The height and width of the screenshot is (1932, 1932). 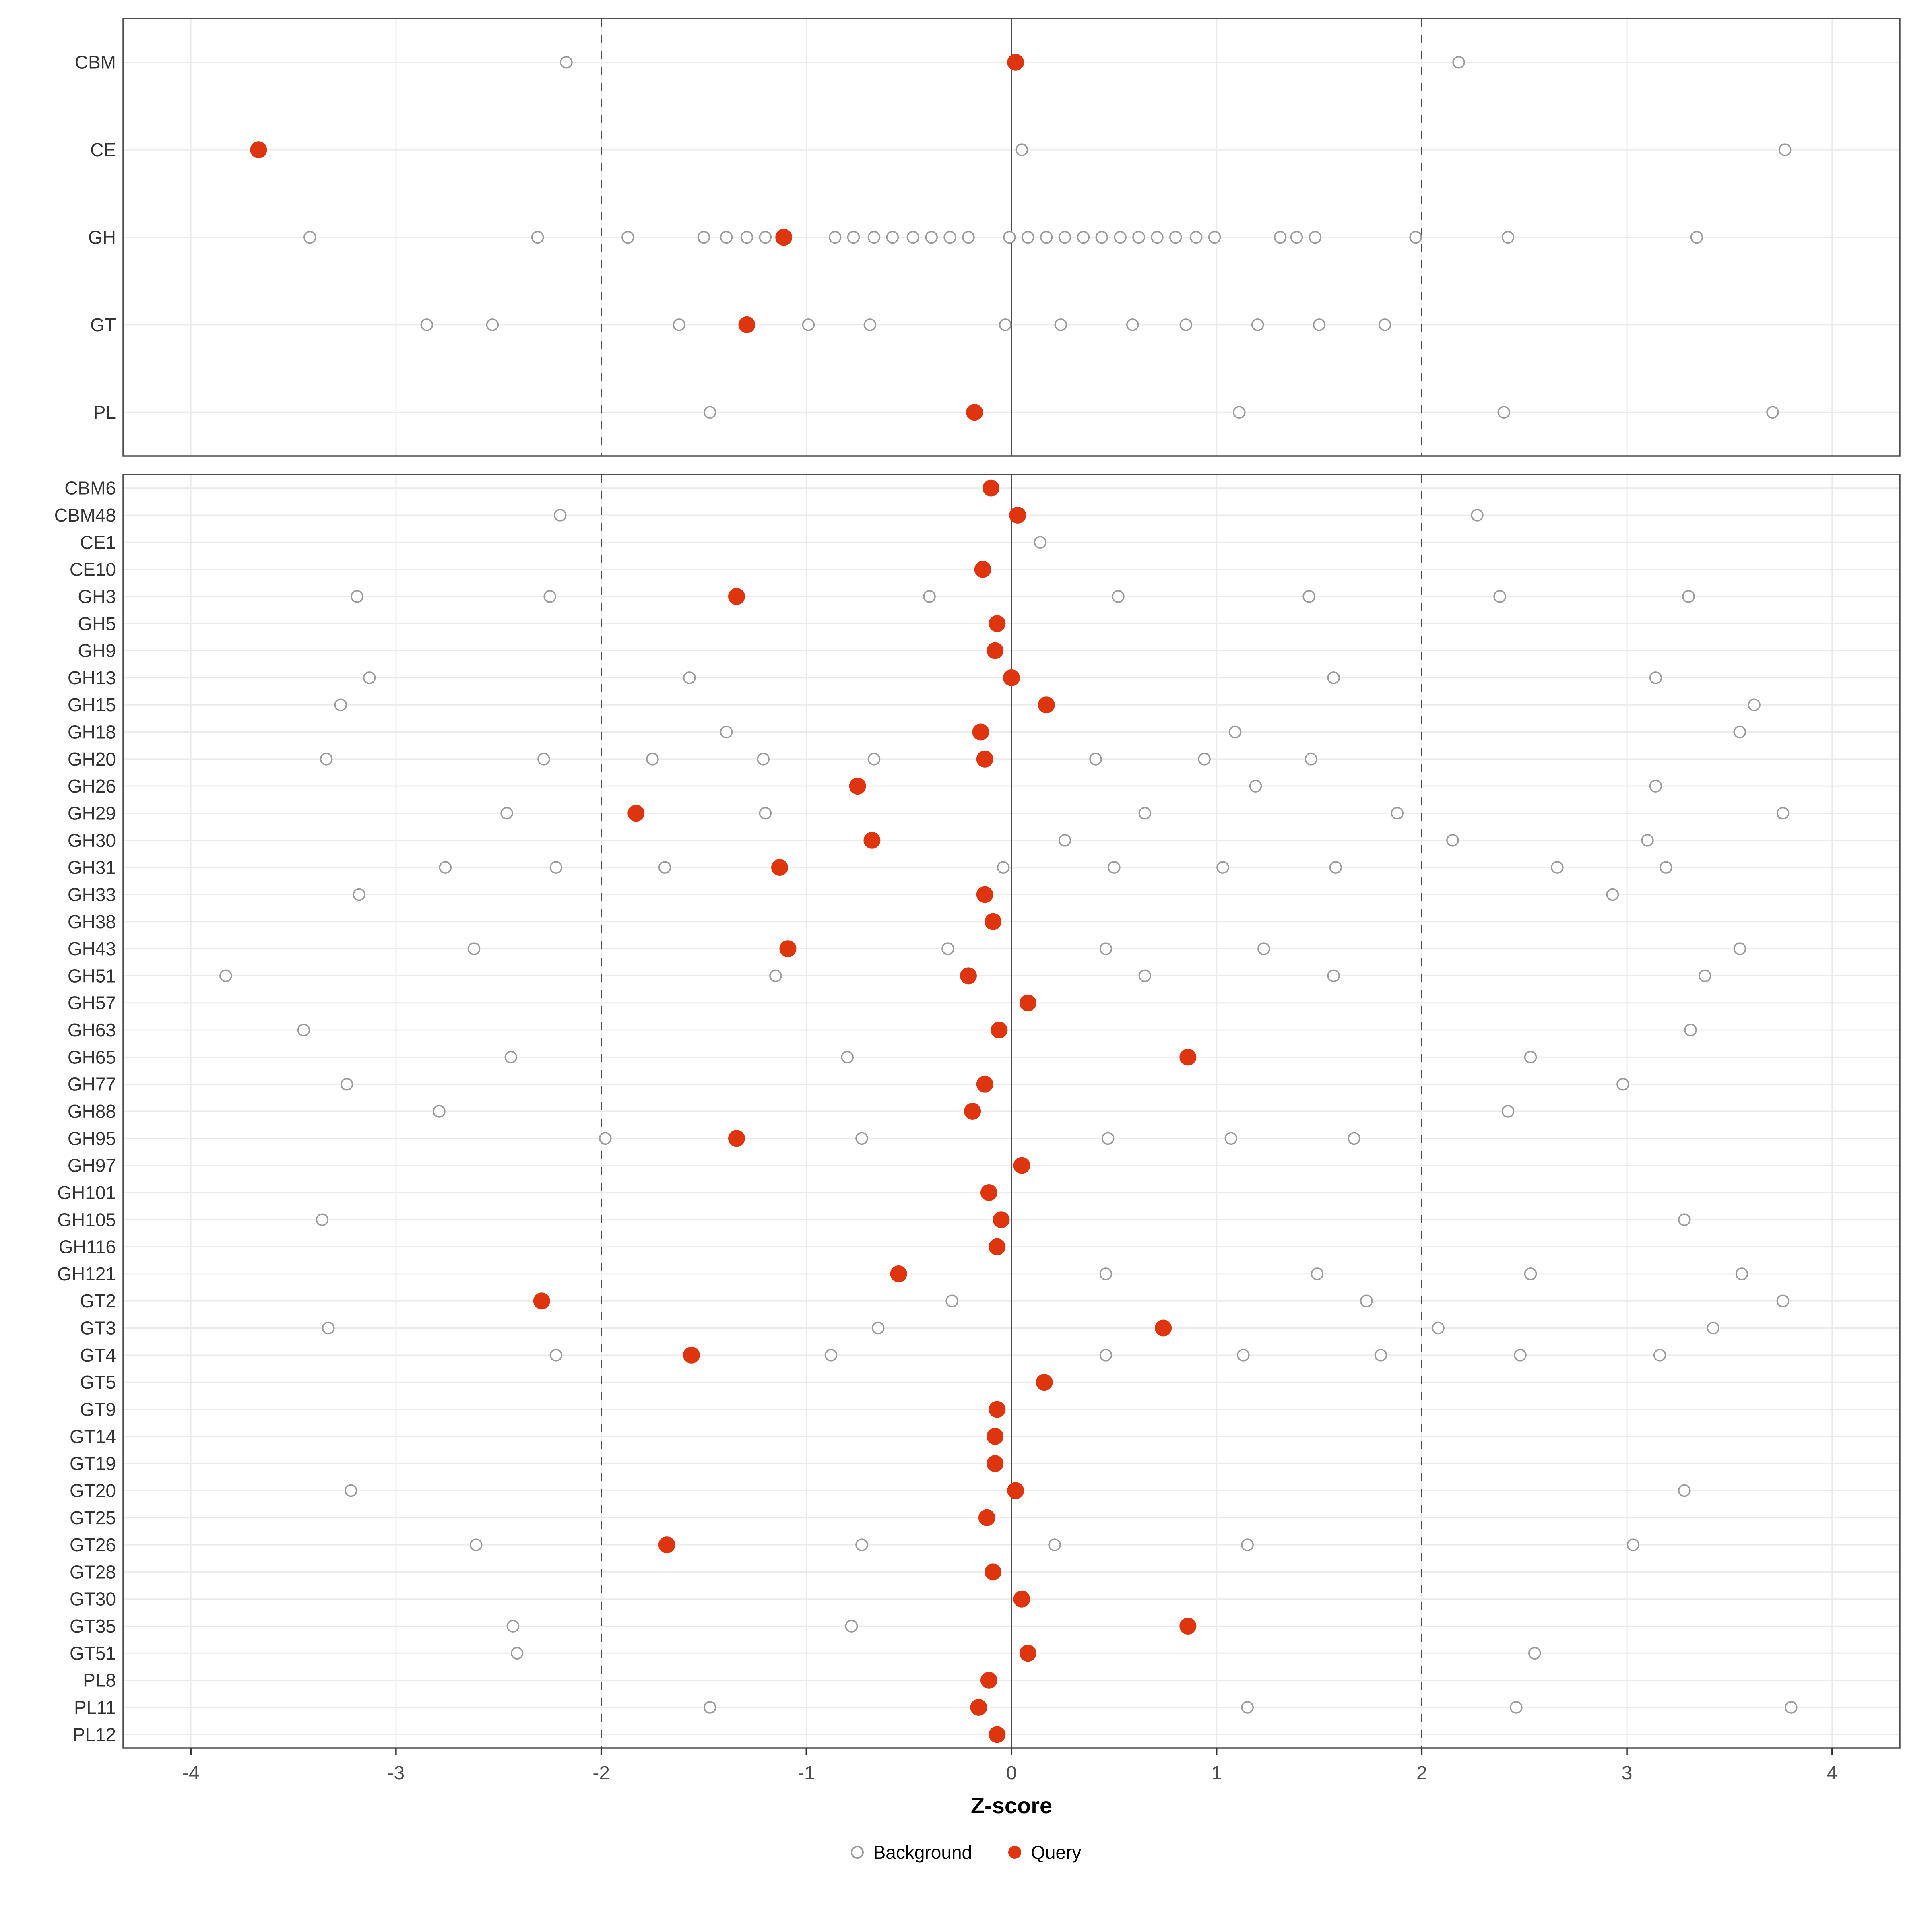 What do you see at coordinates (92, 759) in the screenshot?
I see `category-label: GH20` at bounding box center [92, 759].